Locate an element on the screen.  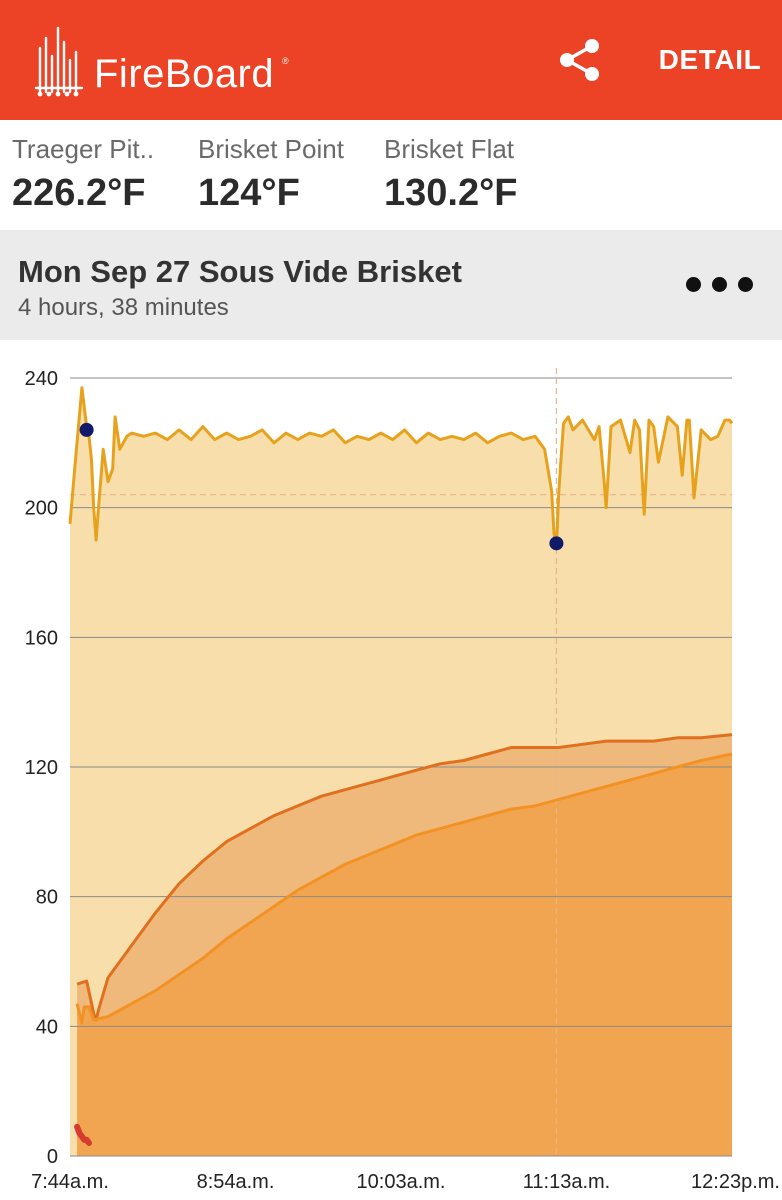
y-tick-label: 160 is located at coordinates (41, 638).